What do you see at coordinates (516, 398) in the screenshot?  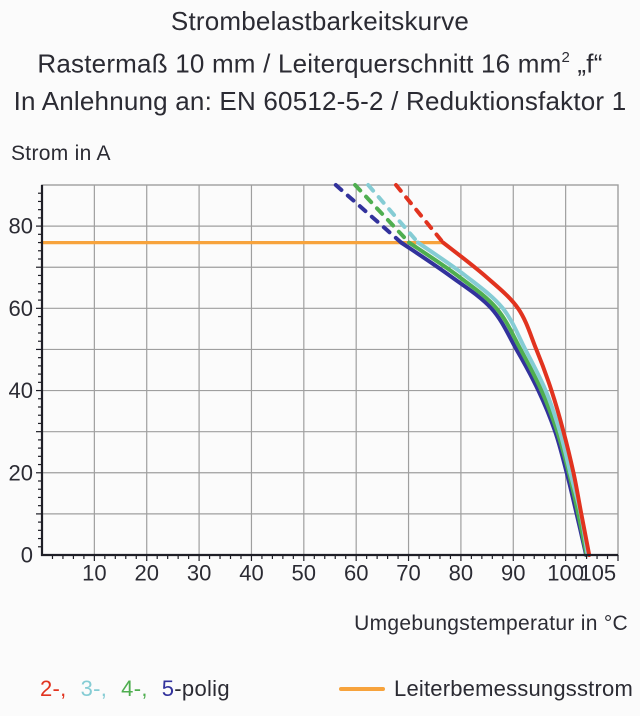 I see `curve-2-polig` at bounding box center [516, 398].